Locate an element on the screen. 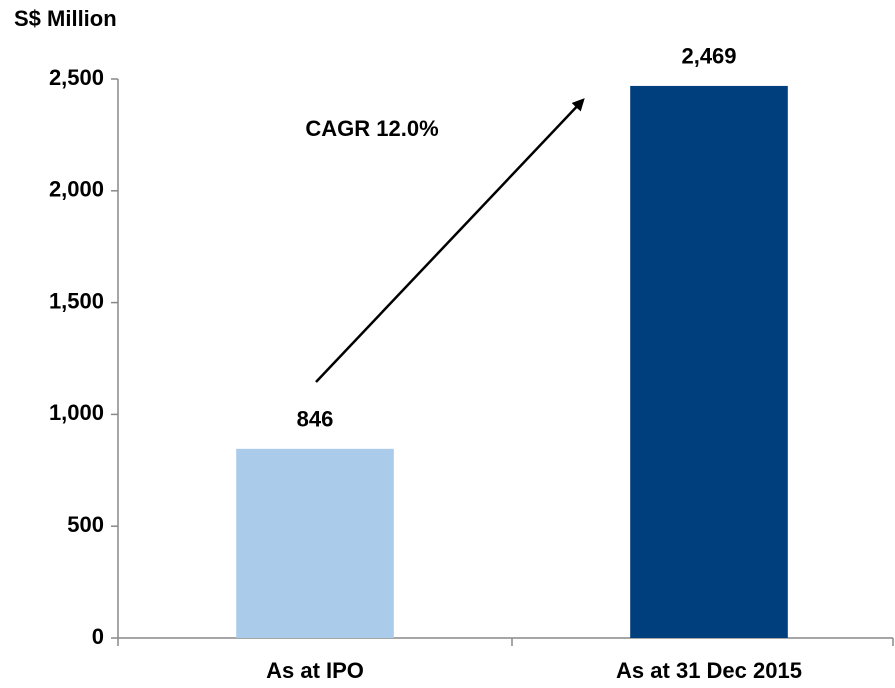  y-tick-label: 500 is located at coordinates (85, 524).